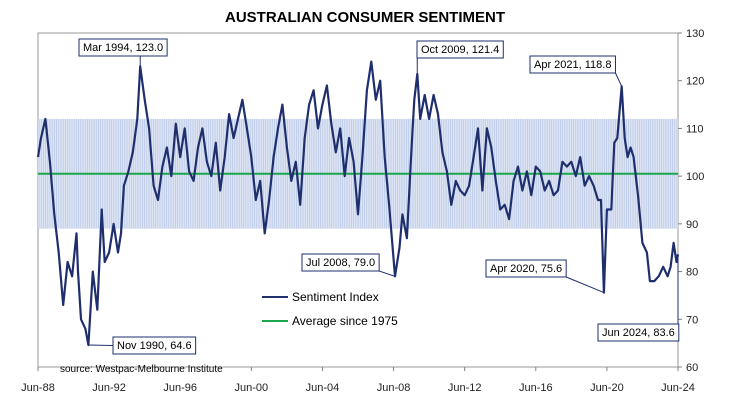 The height and width of the screenshot is (400, 730). I want to click on y-tick-label: 90, so click(692, 225).